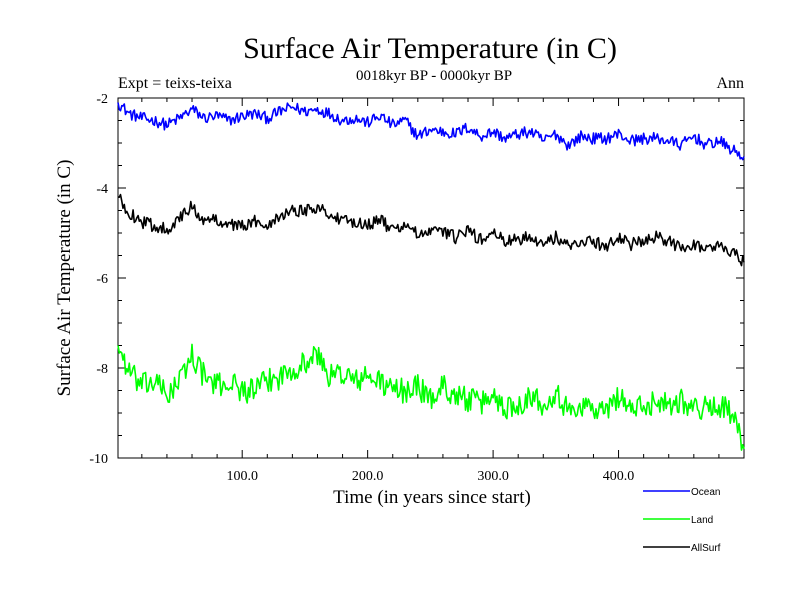 This screenshot has height=600, width=800. Describe the element at coordinates (175, 83) in the screenshot. I see `experiment-label: Expt = teixs-teixa` at that location.